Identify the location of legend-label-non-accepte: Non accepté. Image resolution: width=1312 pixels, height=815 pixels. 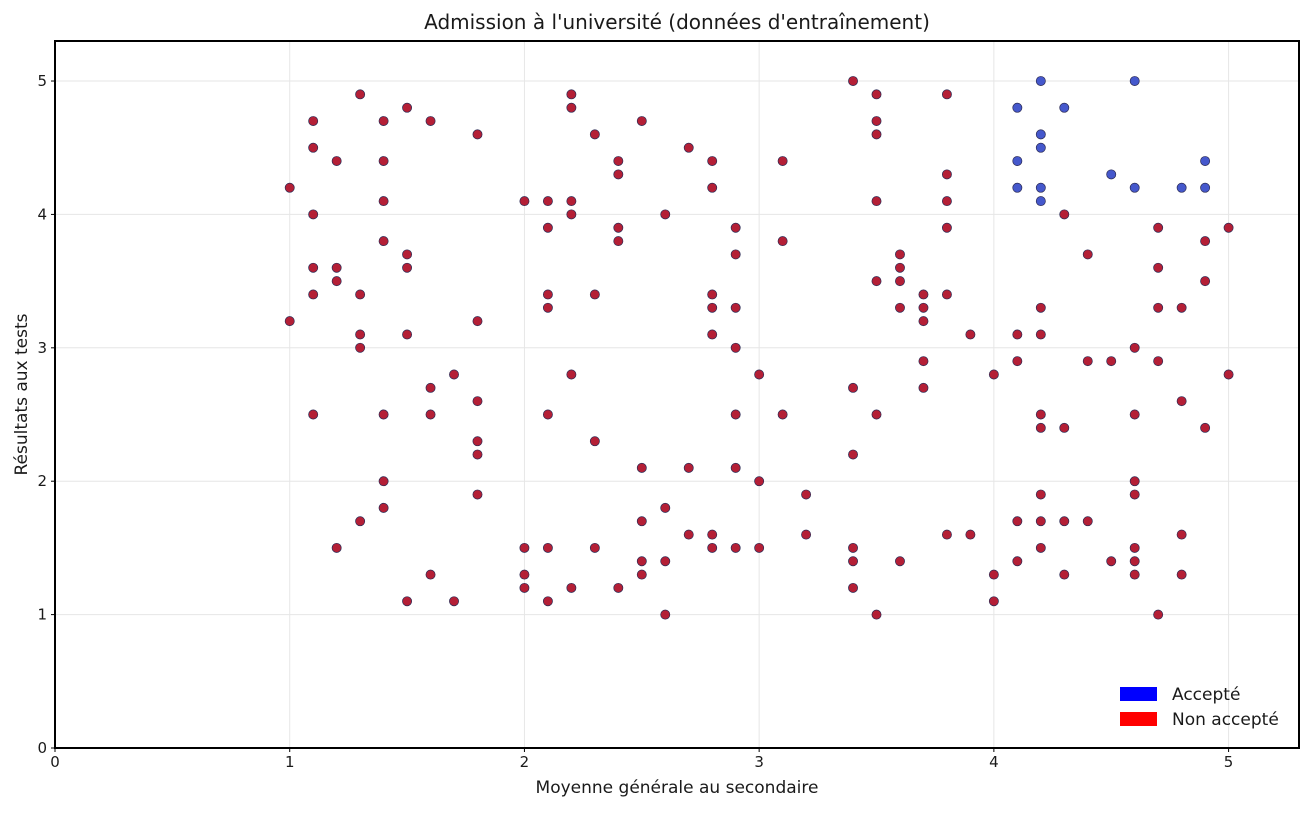
(1225, 720).